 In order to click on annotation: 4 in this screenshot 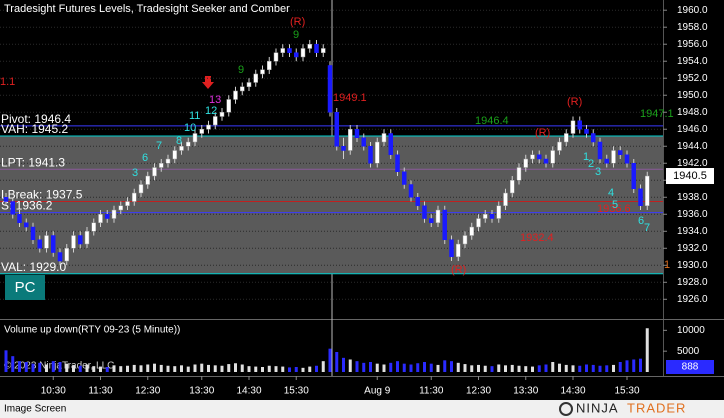, I will do `click(611, 193)`.